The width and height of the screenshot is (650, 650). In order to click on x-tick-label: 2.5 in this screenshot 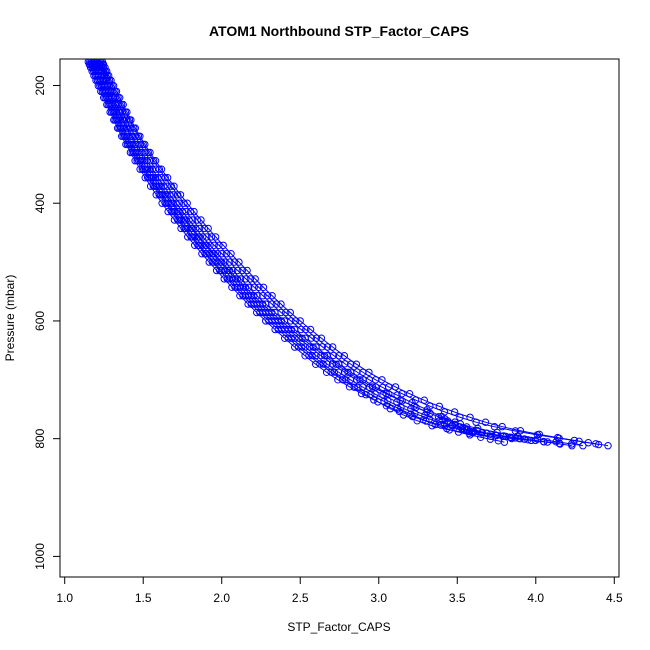, I will do `click(300, 598)`.